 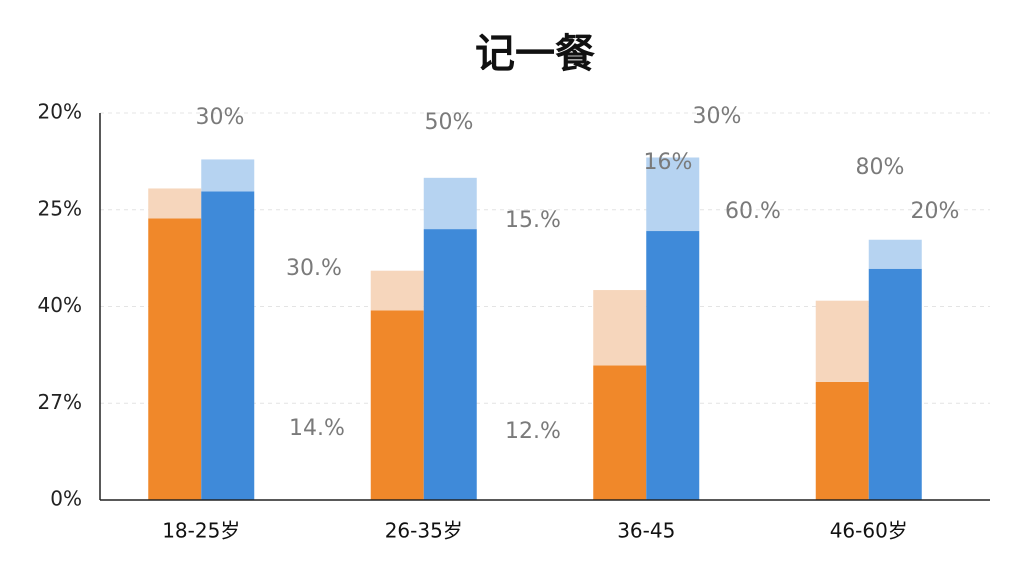 What do you see at coordinates (880, 167) in the screenshot?
I see `annotation: 80%` at bounding box center [880, 167].